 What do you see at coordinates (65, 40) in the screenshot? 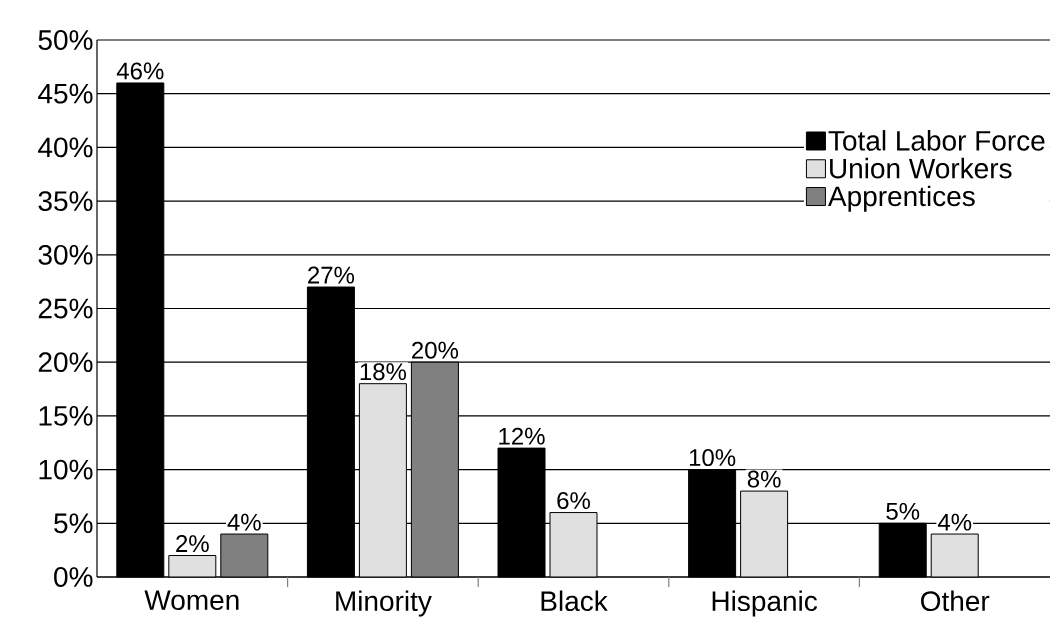
I see `y-tick-label: 50%` at bounding box center [65, 40].